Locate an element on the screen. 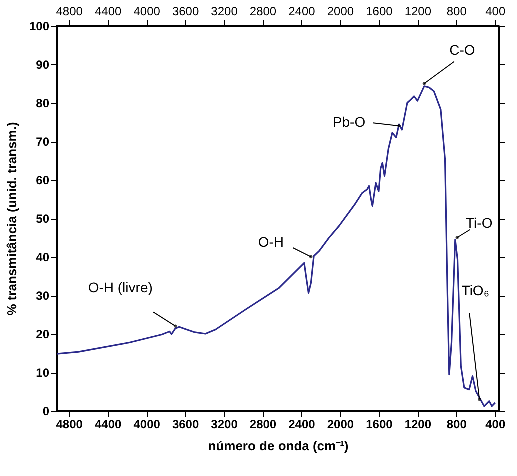 This screenshot has height=476, width=517. x2-tick-label: 2800 is located at coordinates (263, 11).